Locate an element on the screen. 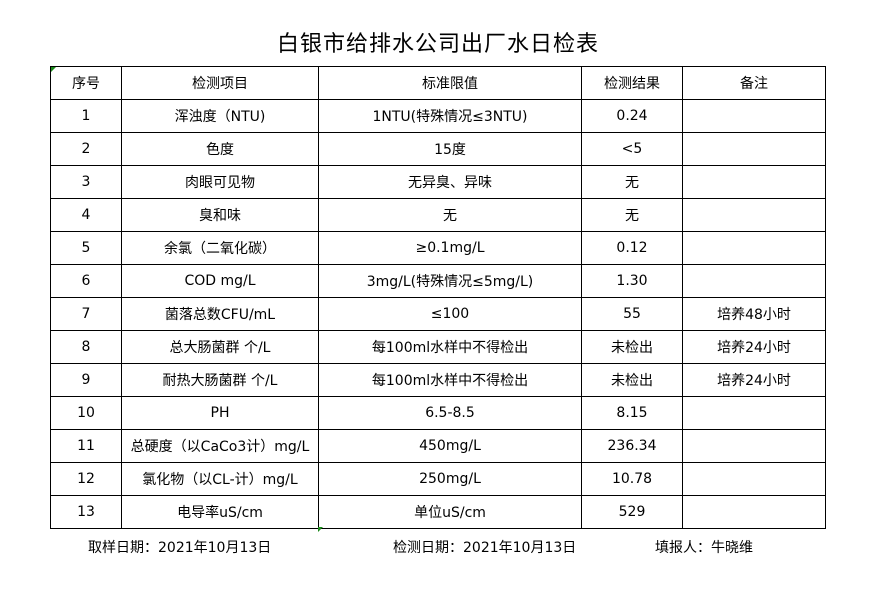 The width and height of the screenshot is (876, 605). cell-item: 总硬度（以CaCo3计）mg/L is located at coordinates (220, 446).